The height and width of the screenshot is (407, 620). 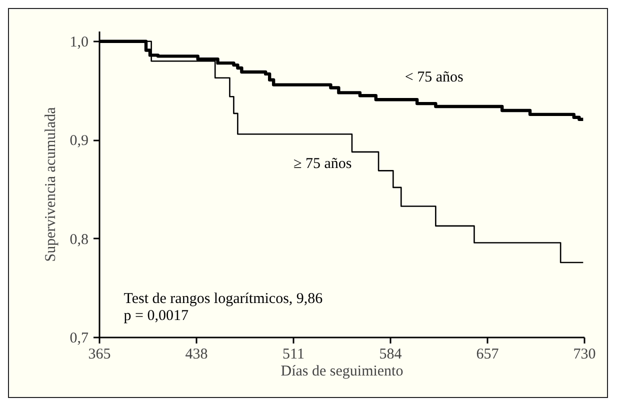 What do you see at coordinates (50, 184) in the screenshot?
I see `y-axis-title: Supervivencia acumulada` at bounding box center [50, 184].